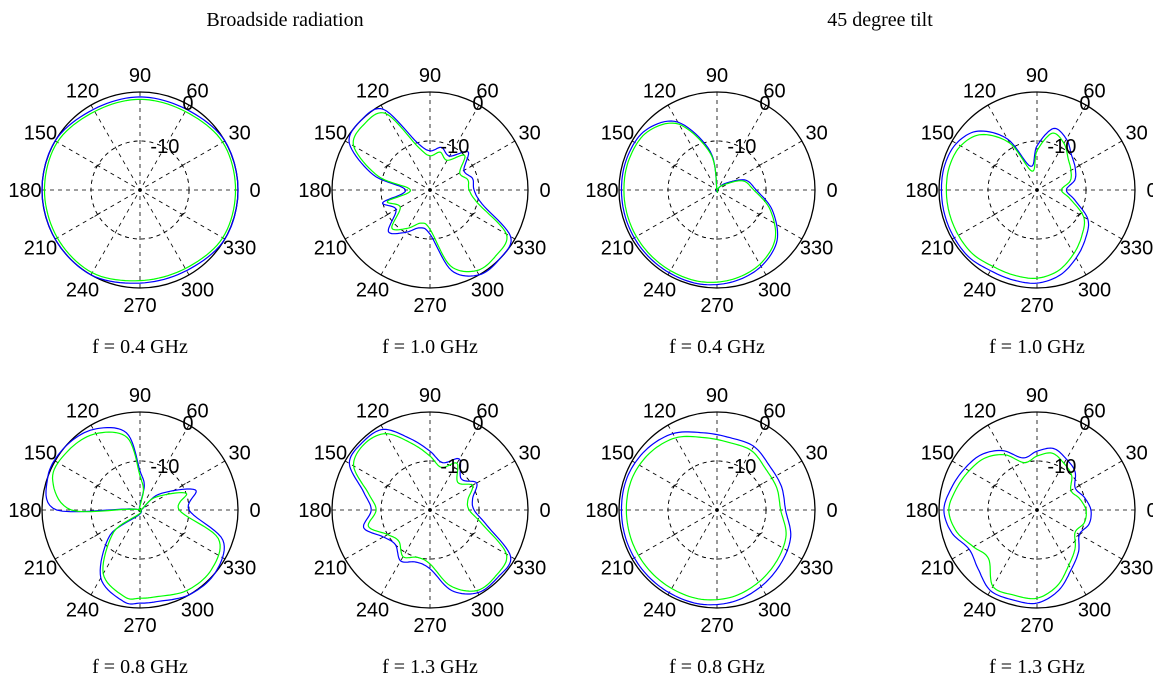 The image size is (1153, 677). I want to click on plot-caption: f = 0.4 GHz, so click(140, 347).